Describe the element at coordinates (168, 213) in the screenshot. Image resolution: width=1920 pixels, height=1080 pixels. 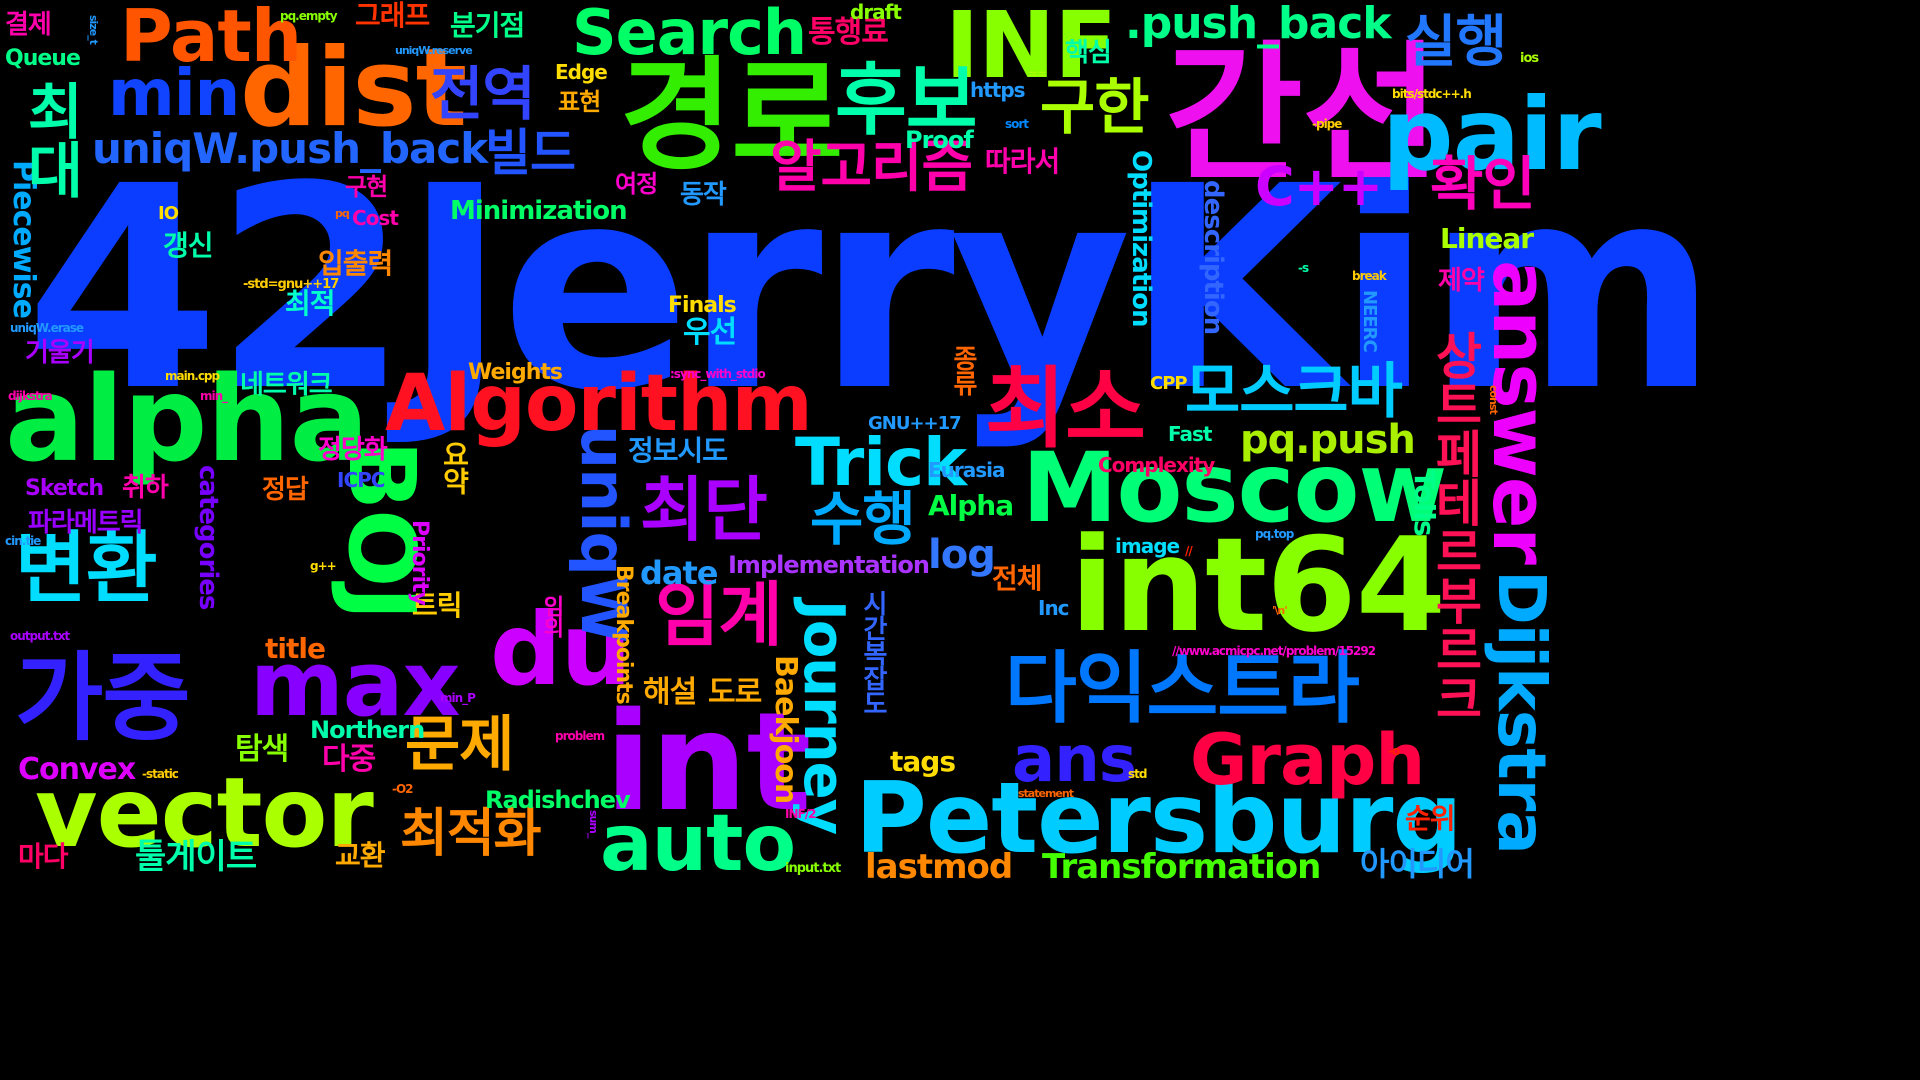
I see `cloud-word: IO` at that location.